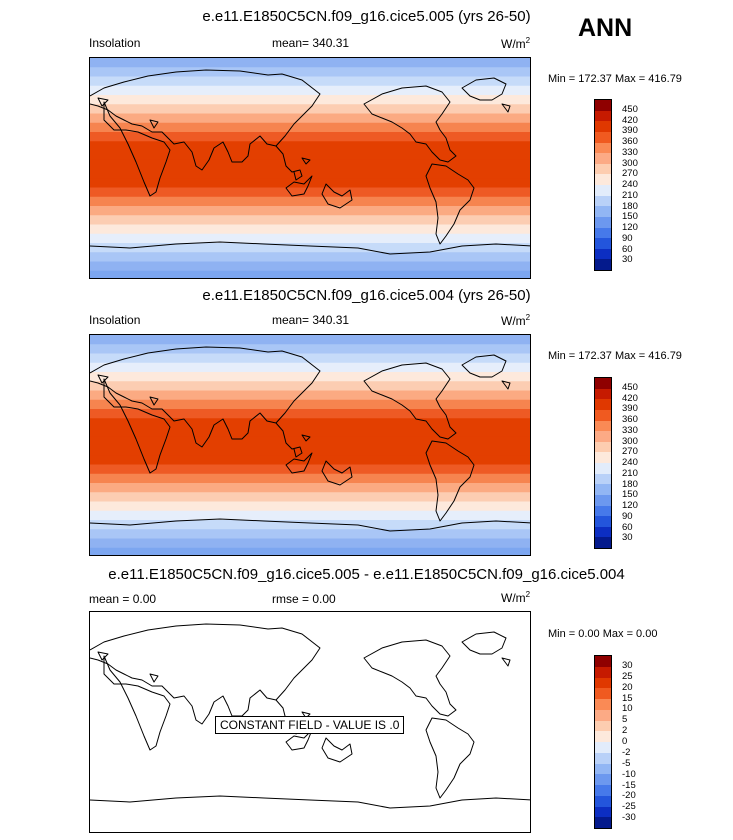 The image size is (733, 840). I want to click on colorbar-tick-label: 20, so click(627, 687).